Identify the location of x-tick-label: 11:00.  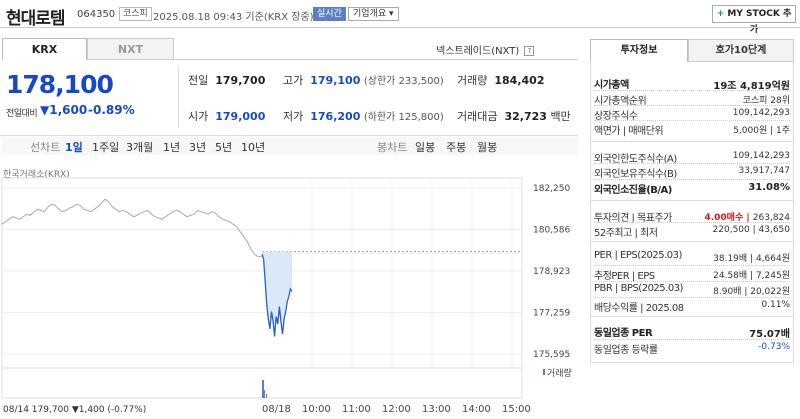
(356, 409).